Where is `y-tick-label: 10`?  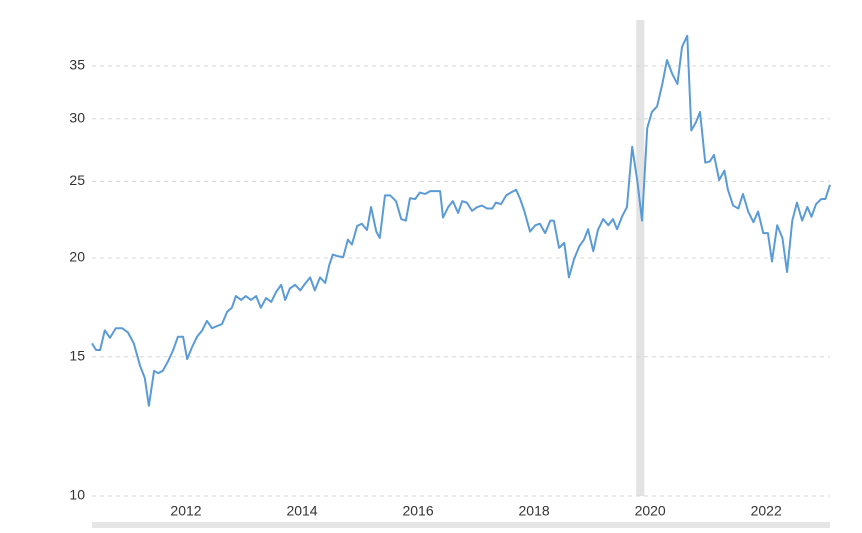 y-tick-label: 10 is located at coordinates (77, 495).